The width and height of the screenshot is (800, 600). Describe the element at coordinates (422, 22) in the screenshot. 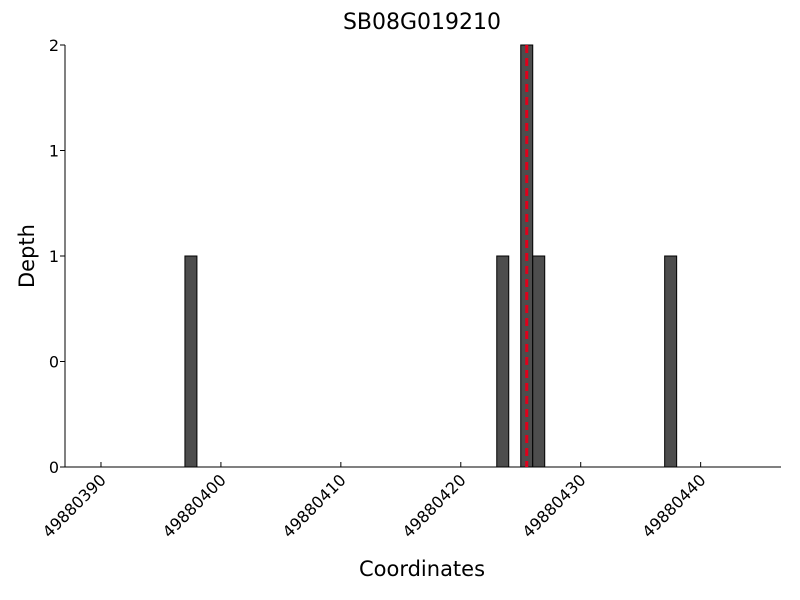

I see `chart-title: SB08G019210` at that location.